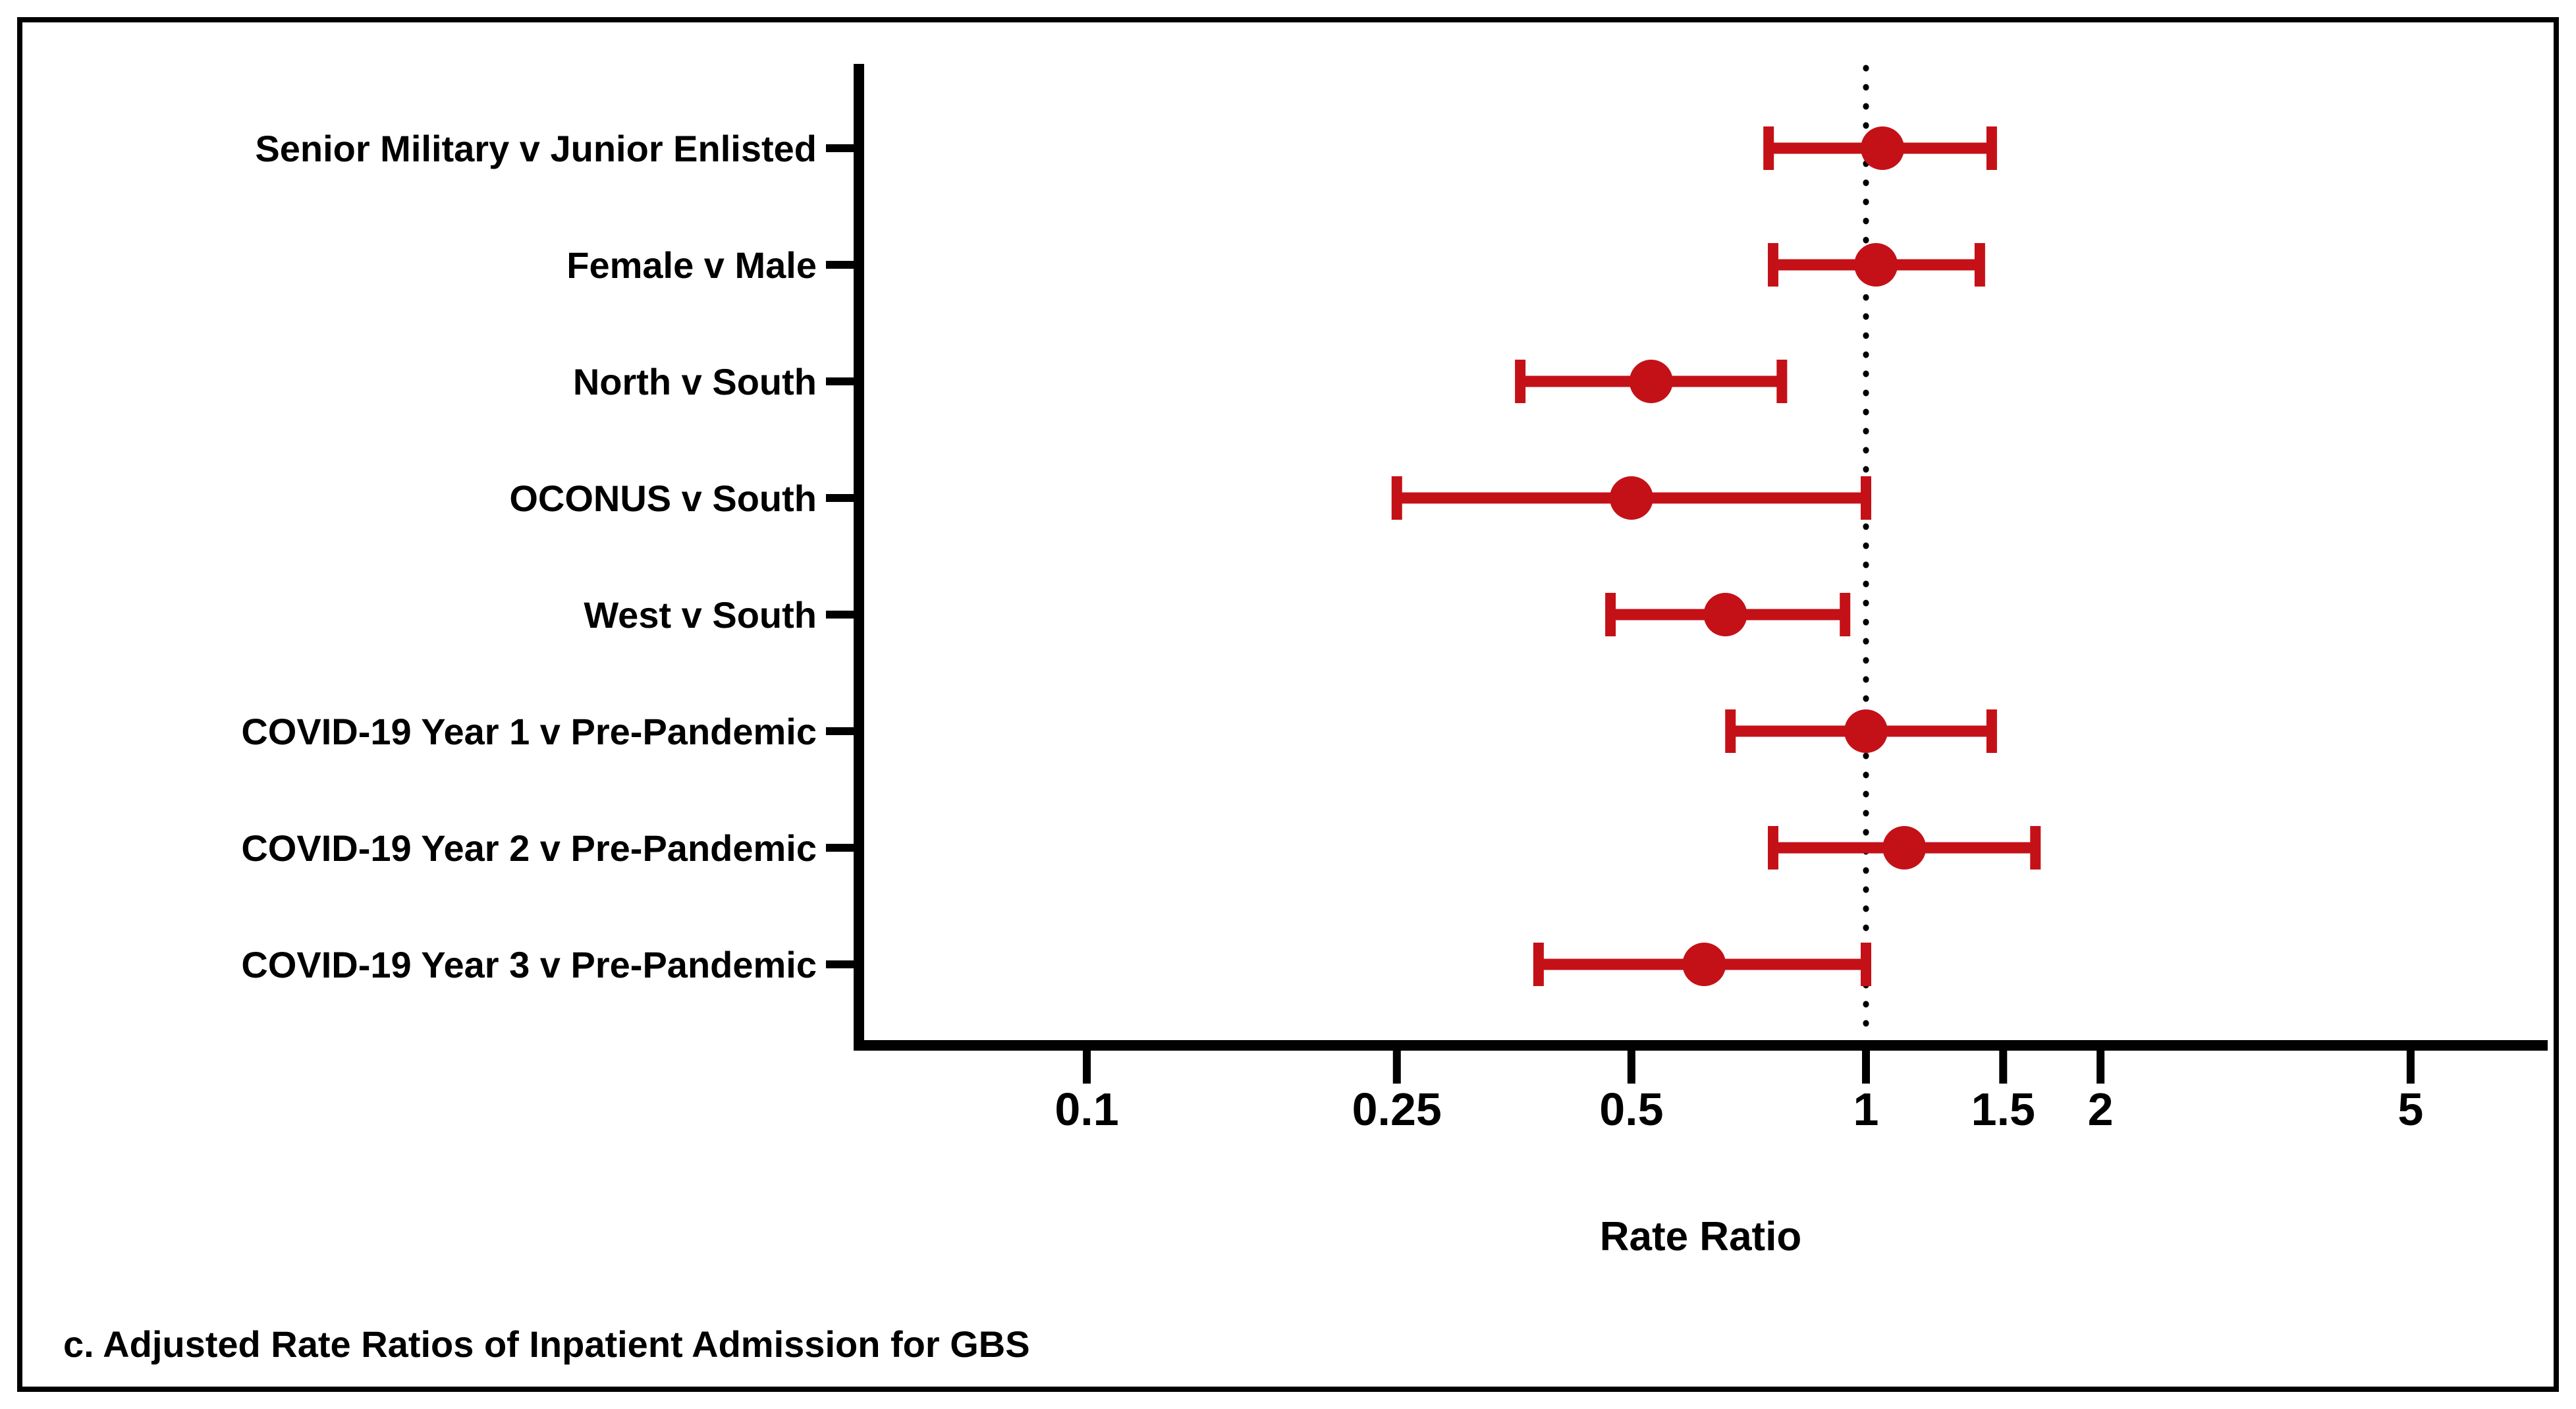 Image resolution: width=2576 pixels, height=1409 pixels. Describe the element at coordinates (695, 382) in the screenshot. I see `category-label: North v South` at that location.